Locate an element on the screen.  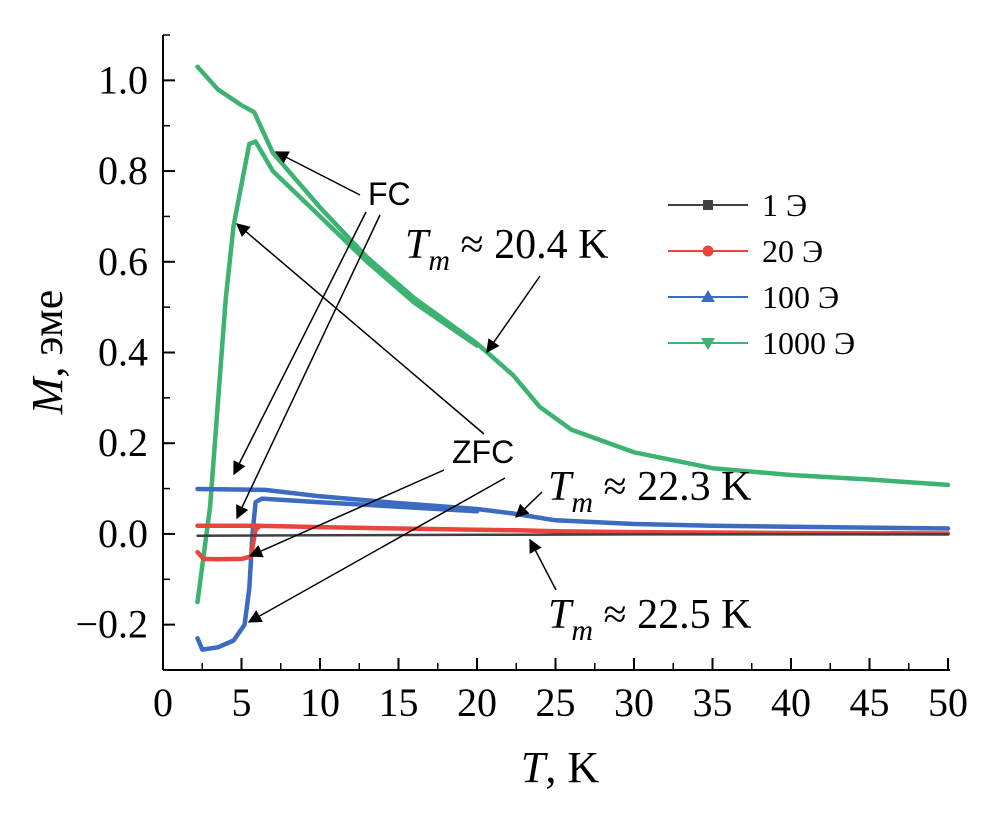
tm-label-1: Tm ≈ 20.4 K is located at coordinates (506, 249).